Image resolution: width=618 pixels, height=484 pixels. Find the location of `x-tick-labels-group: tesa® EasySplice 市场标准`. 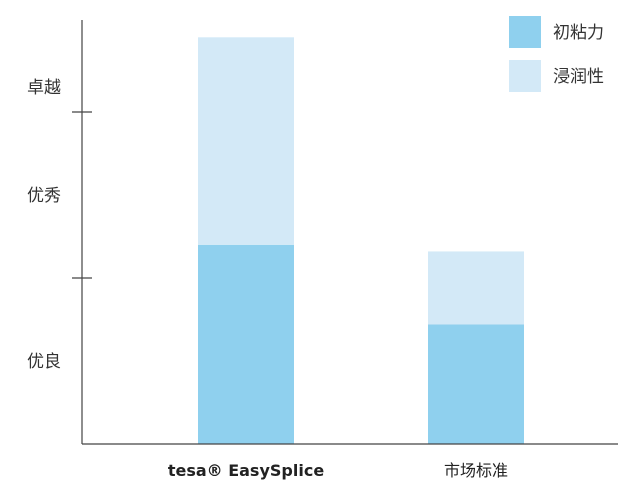

x-tick-labels-group: tesa® EasySplice 市场标准 is located at coordinates (338, 470).